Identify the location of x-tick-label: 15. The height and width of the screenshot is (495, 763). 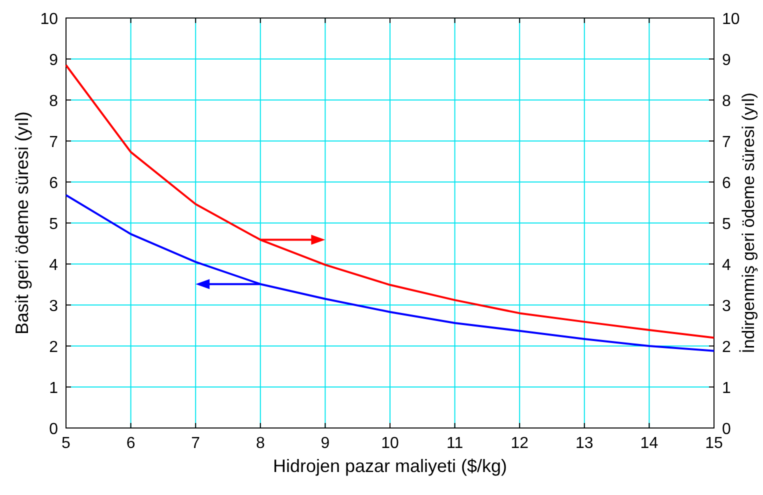
(714, 443).